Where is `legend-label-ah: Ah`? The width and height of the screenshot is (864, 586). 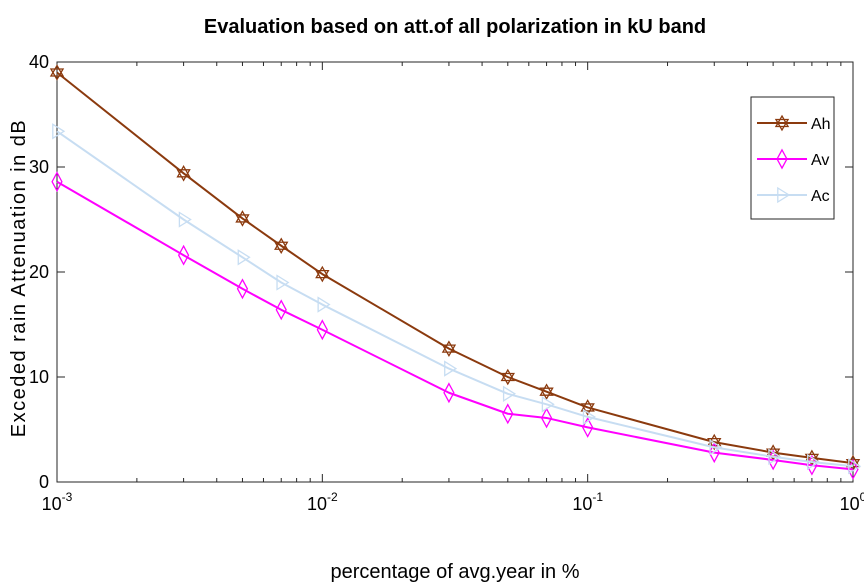 legend-label-ah: Ah is located at coordinates (821, 124).